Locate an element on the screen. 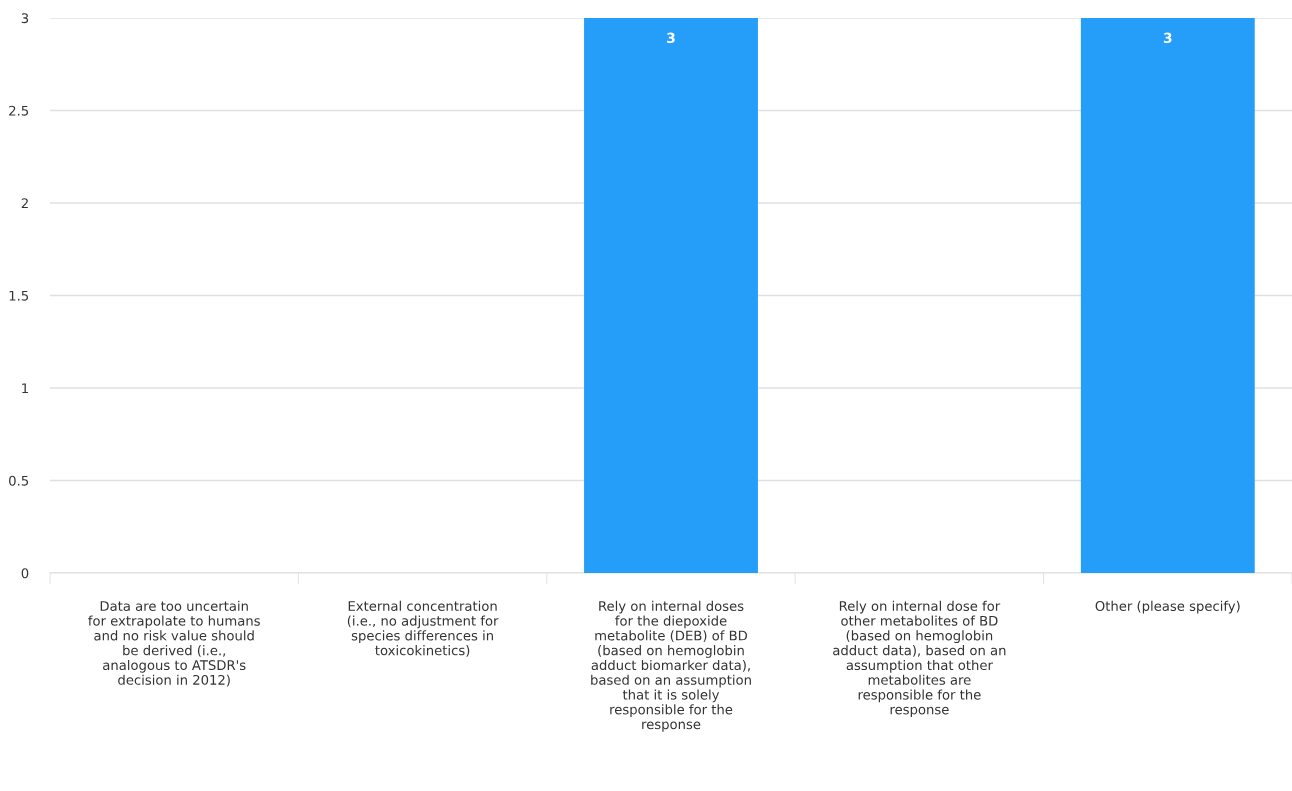 This screenshot has width=1292, height=791. y-tick-label: 0.5 is located at coordinates (19, 480).